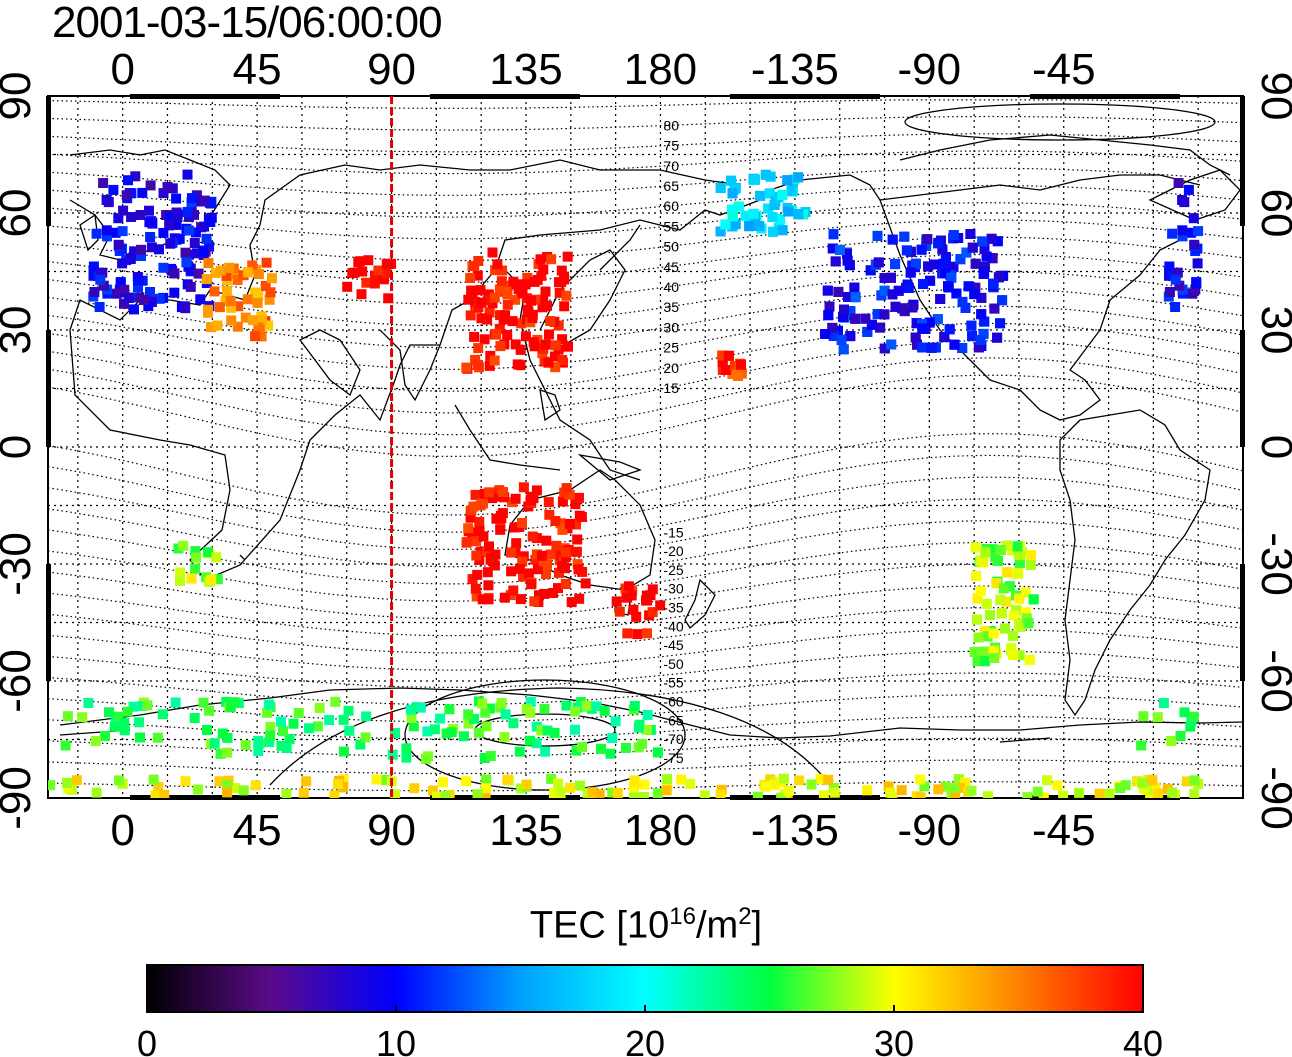 The width and height of the screenshot is (1292, 1057). I want to click on magnetic-latitude-label: -40, so click(673, 626).